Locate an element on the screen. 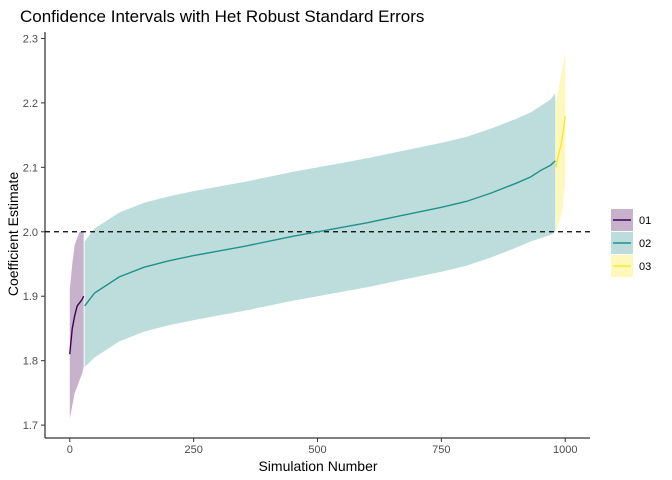 The image size is (672, 480). y-tick-label: 2.2 is located at coordinates (30, 104).